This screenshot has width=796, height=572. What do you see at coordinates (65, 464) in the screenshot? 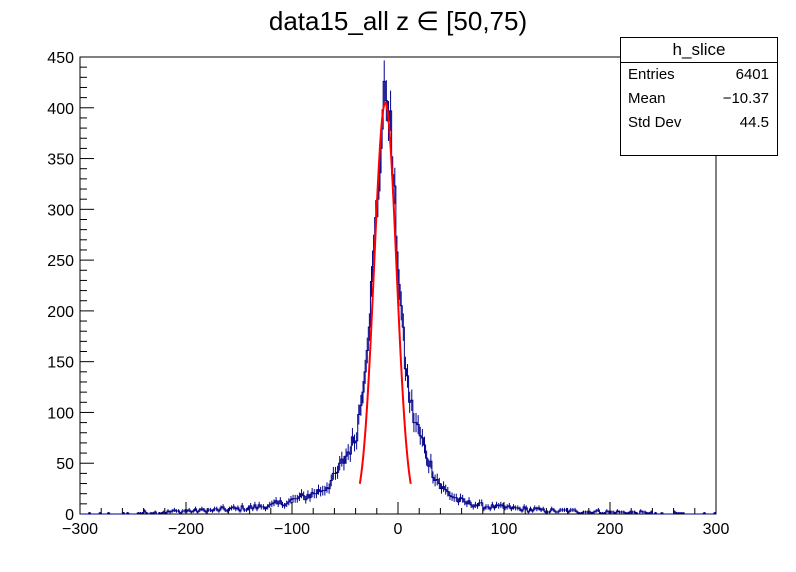
I see `y-tick-label: 50` at bounding box center [65, 464].